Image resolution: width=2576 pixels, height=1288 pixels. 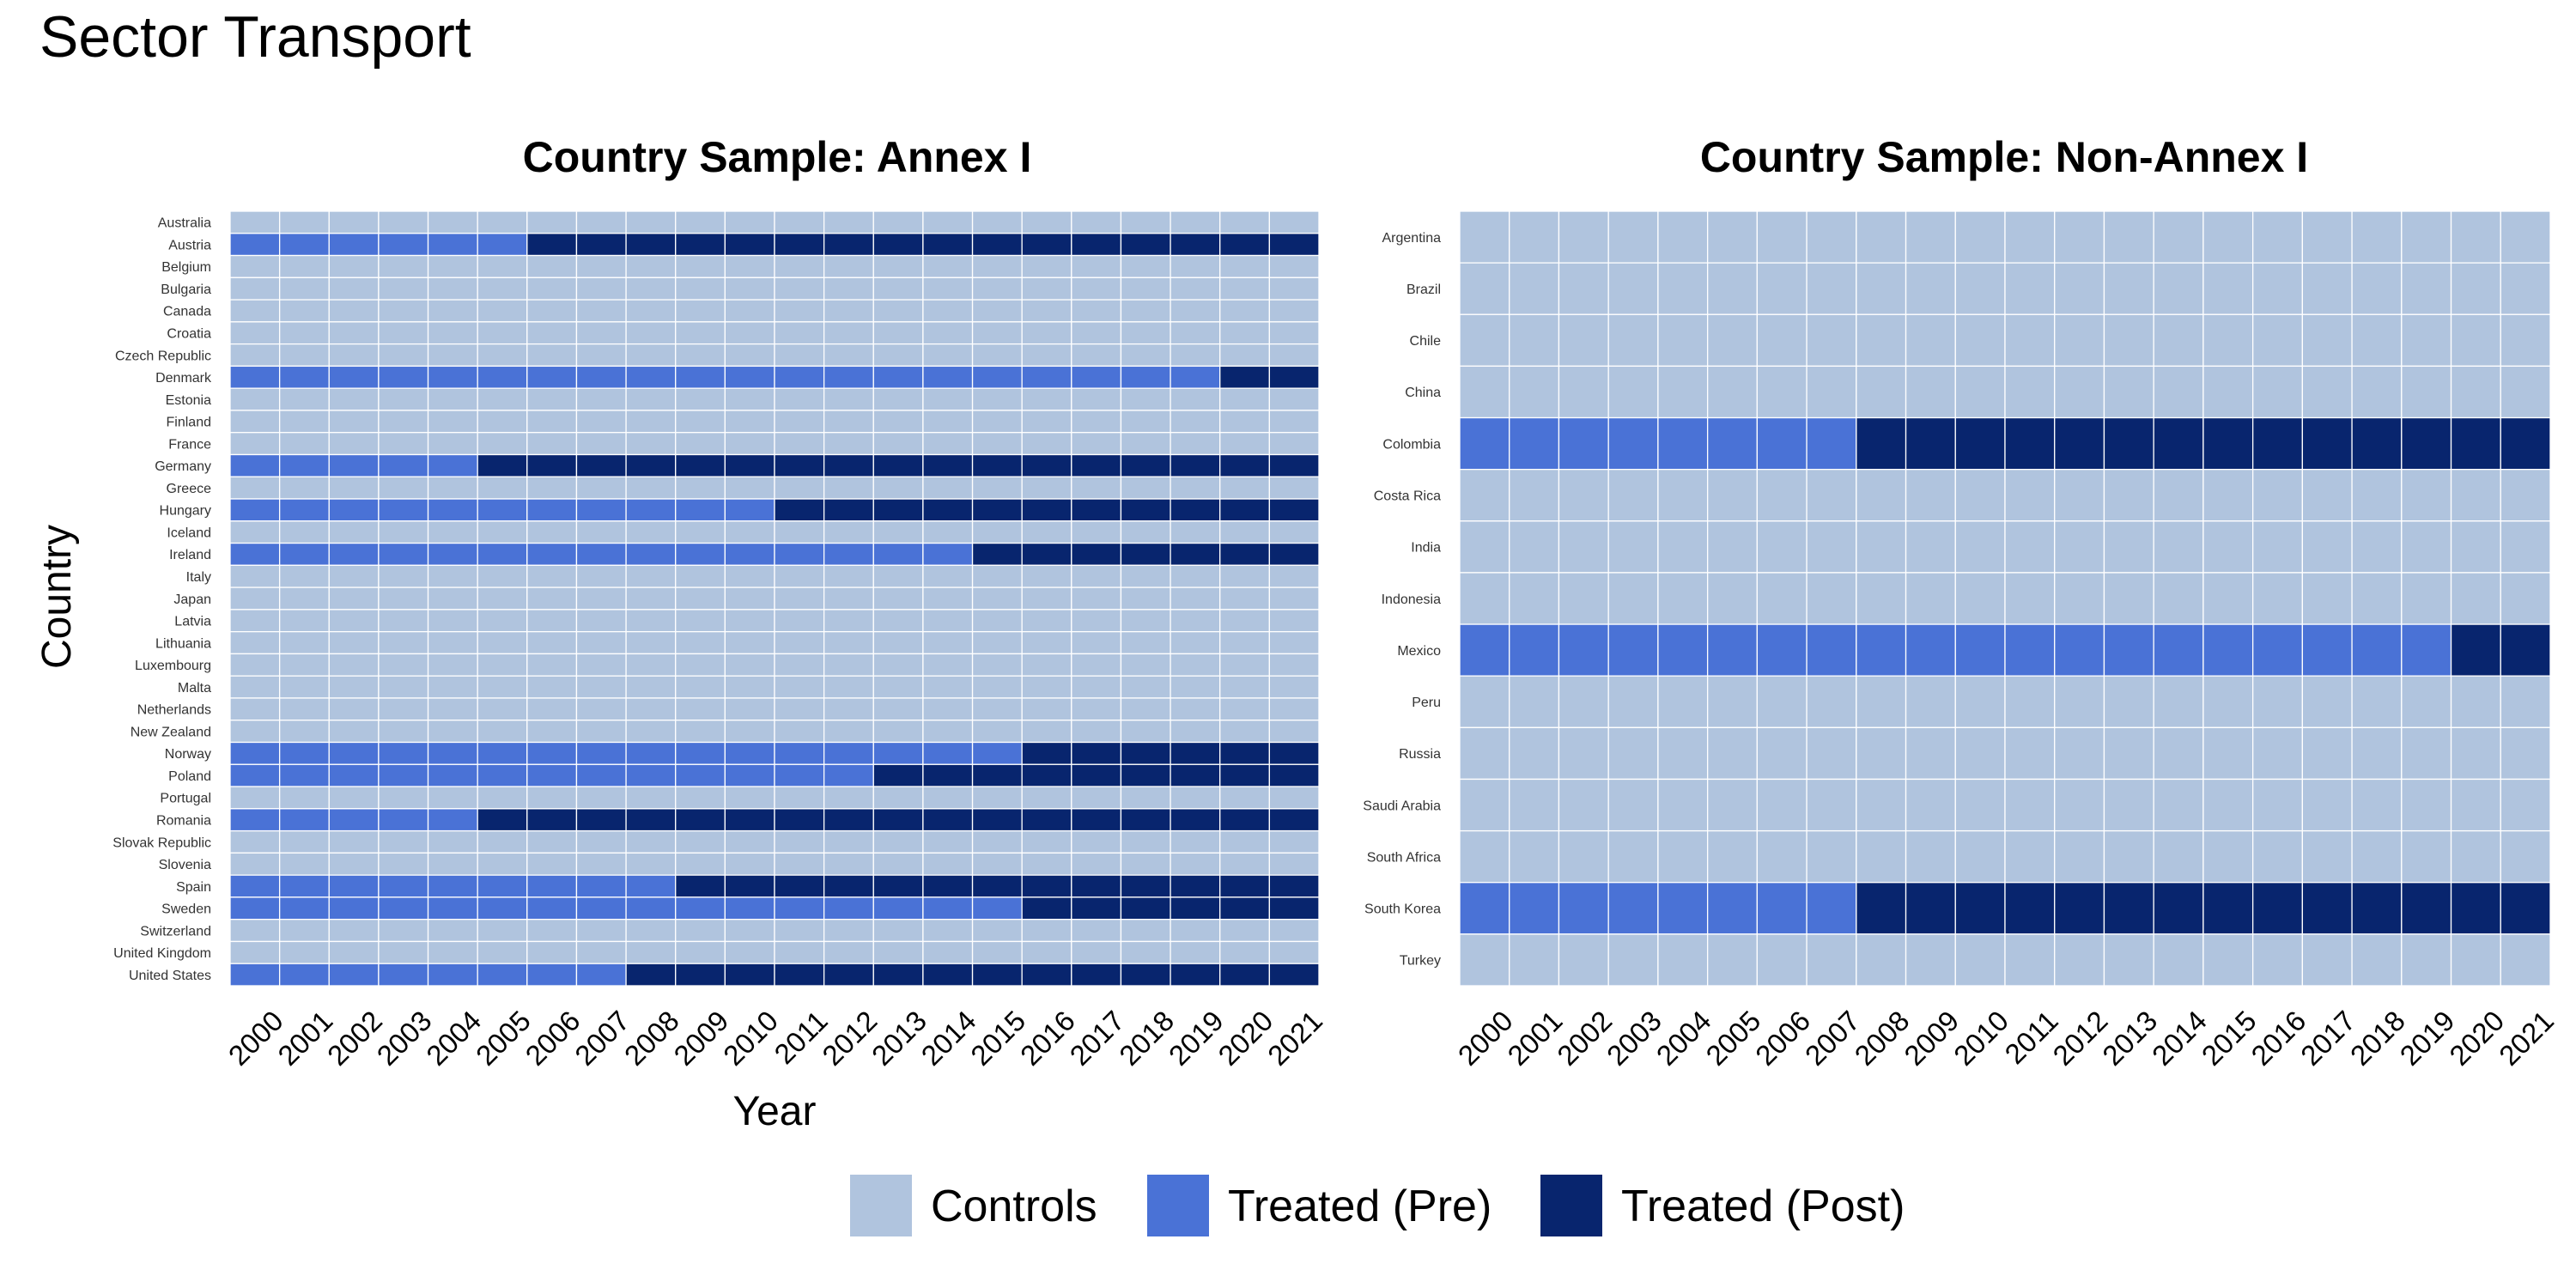 I want to click on cell-italy-2011, so click(x=799, y=576).